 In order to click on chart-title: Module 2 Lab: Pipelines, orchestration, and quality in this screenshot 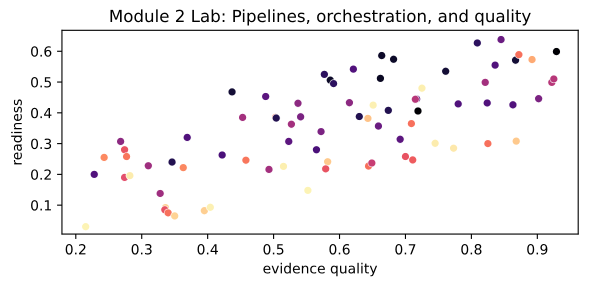, I will do `click(320, 17)`.